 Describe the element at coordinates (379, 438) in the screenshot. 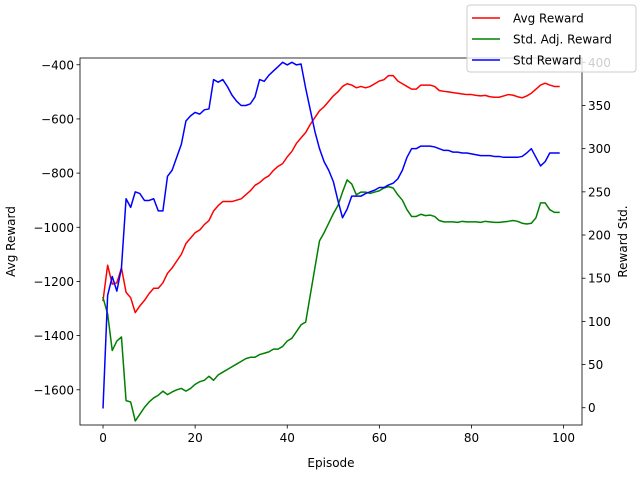

I see `x-tick-label: 60` at that location.